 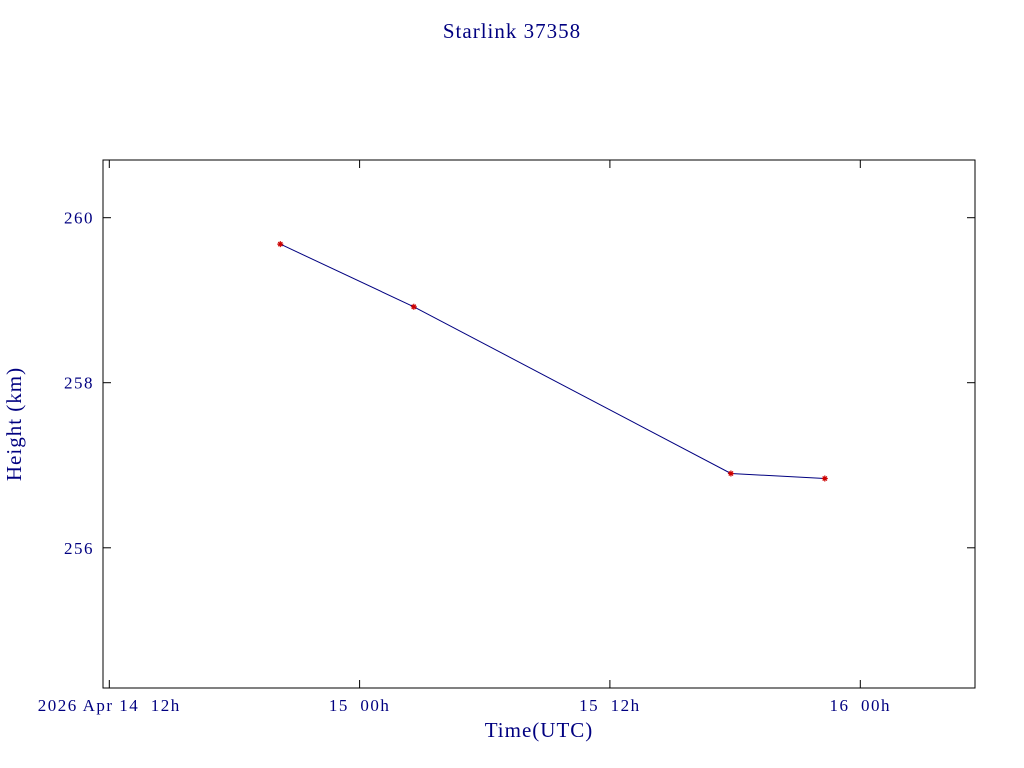 What do you see at coordinates (109, 705) in the screenshot?
I see `x-tick-label: 2026 Apr 14 12h` at bounding box center [109, 705].